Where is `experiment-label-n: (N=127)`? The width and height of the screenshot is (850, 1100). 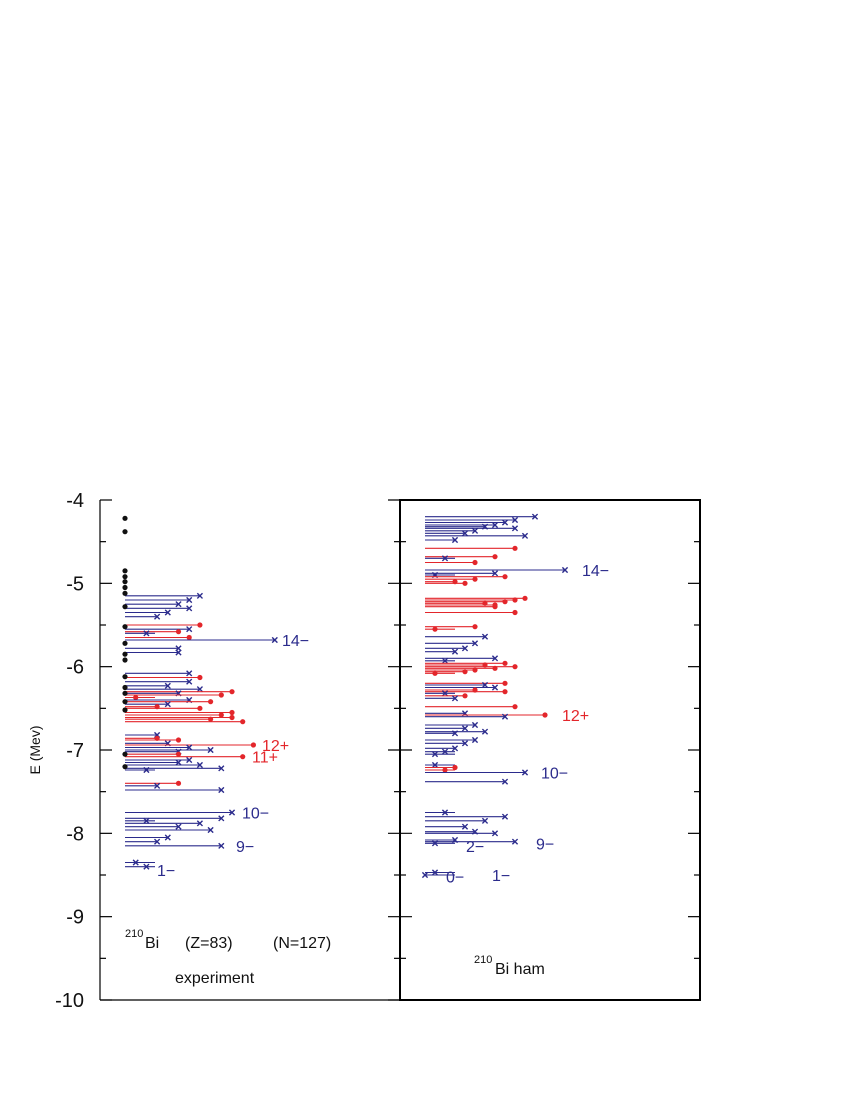
experiment-label-n: (N=127) is located at coordinates (302, 943).